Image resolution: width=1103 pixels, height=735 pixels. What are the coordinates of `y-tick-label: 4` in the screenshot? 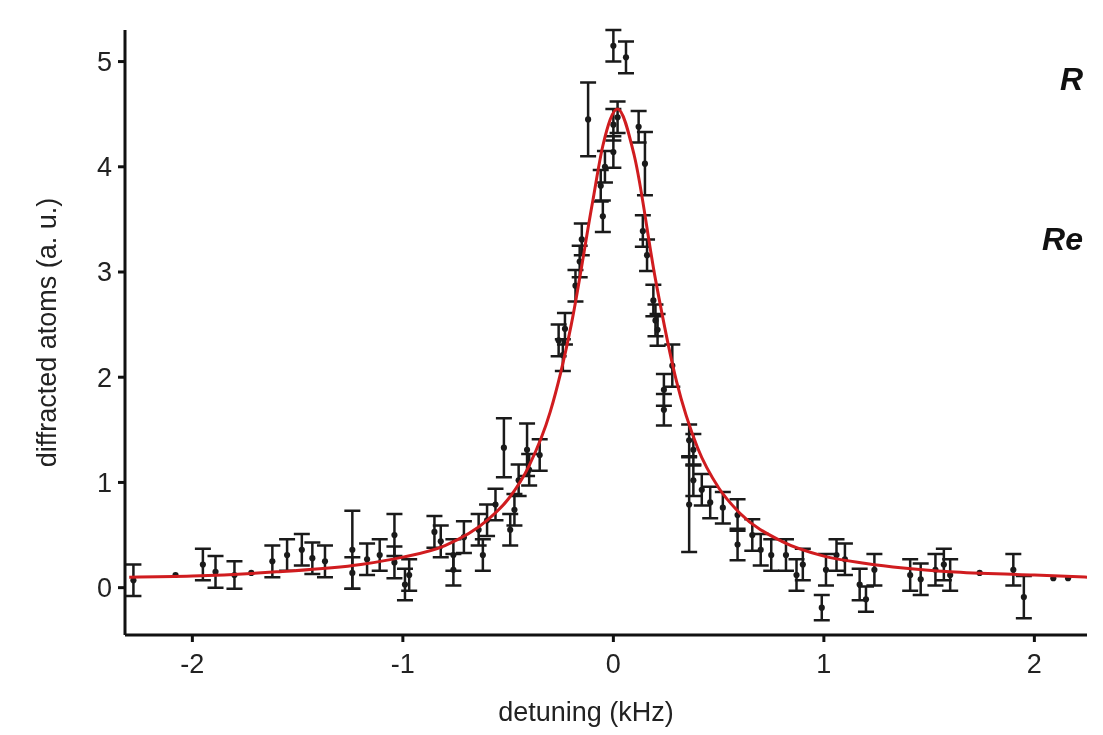 It's located at (104, 167).